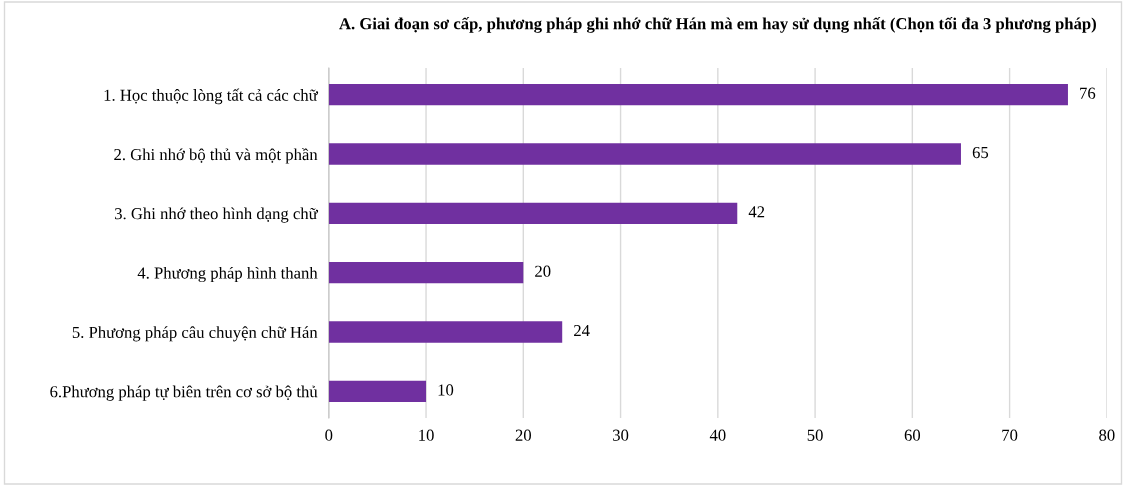 The width and height of the screenshot is (1126, 486). I want to click on y-tick-label: 3. Ghi nhớ theo hình dạng chữ, so click(217, 215).